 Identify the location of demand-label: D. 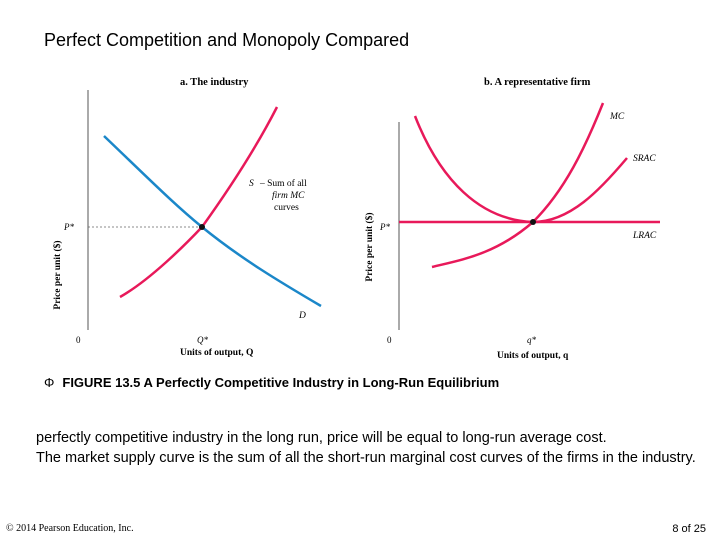
(302, 316).